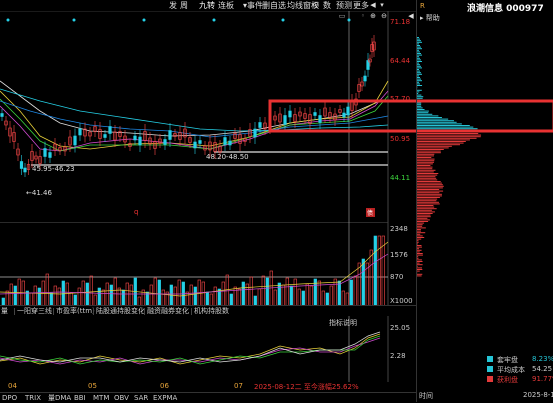 The width and height of the screenshot is (553, 403). Describe the element at coordinates (306, 387) in the screenshot. I see `date-highlight: 2025-08-12二 至今涨幅25.62%` at that location.